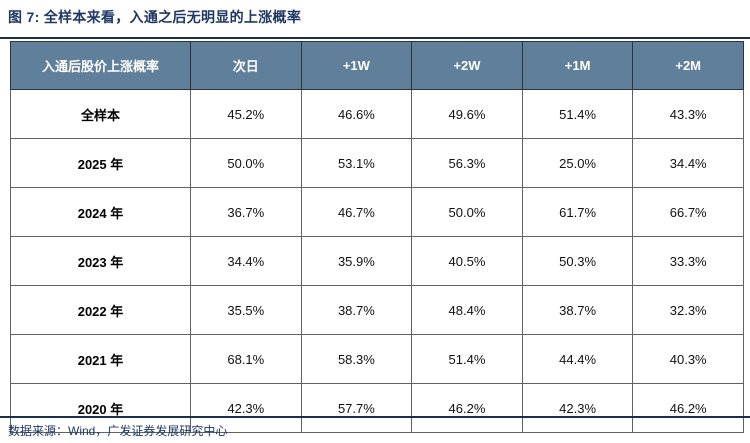 The width and height of the screenshot is (750, 443). What do you see at coordinates (375, 38) in the screenshot?
I see `top-rule` at bounding box center [375, 38].